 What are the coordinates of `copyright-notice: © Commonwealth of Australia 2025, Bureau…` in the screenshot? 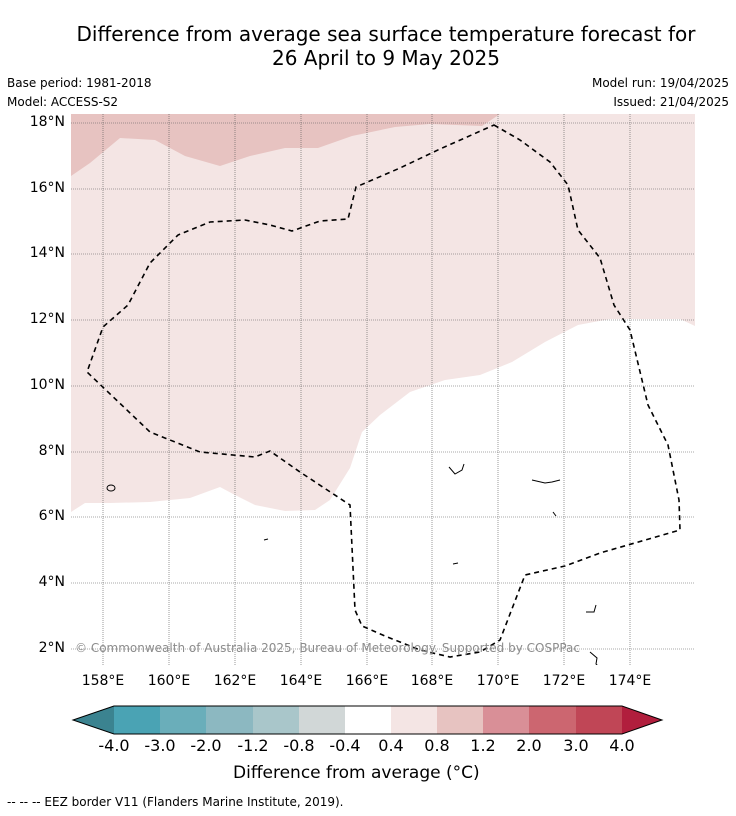 It's located at (327, 648).